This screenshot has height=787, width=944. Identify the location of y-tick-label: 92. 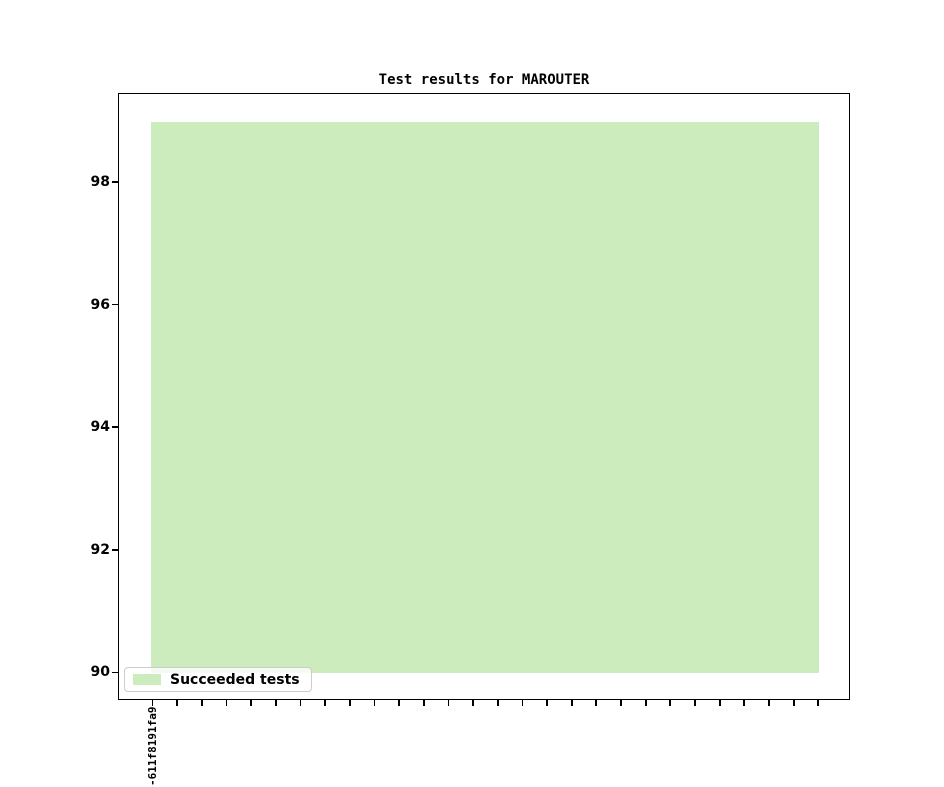
(100, 549).